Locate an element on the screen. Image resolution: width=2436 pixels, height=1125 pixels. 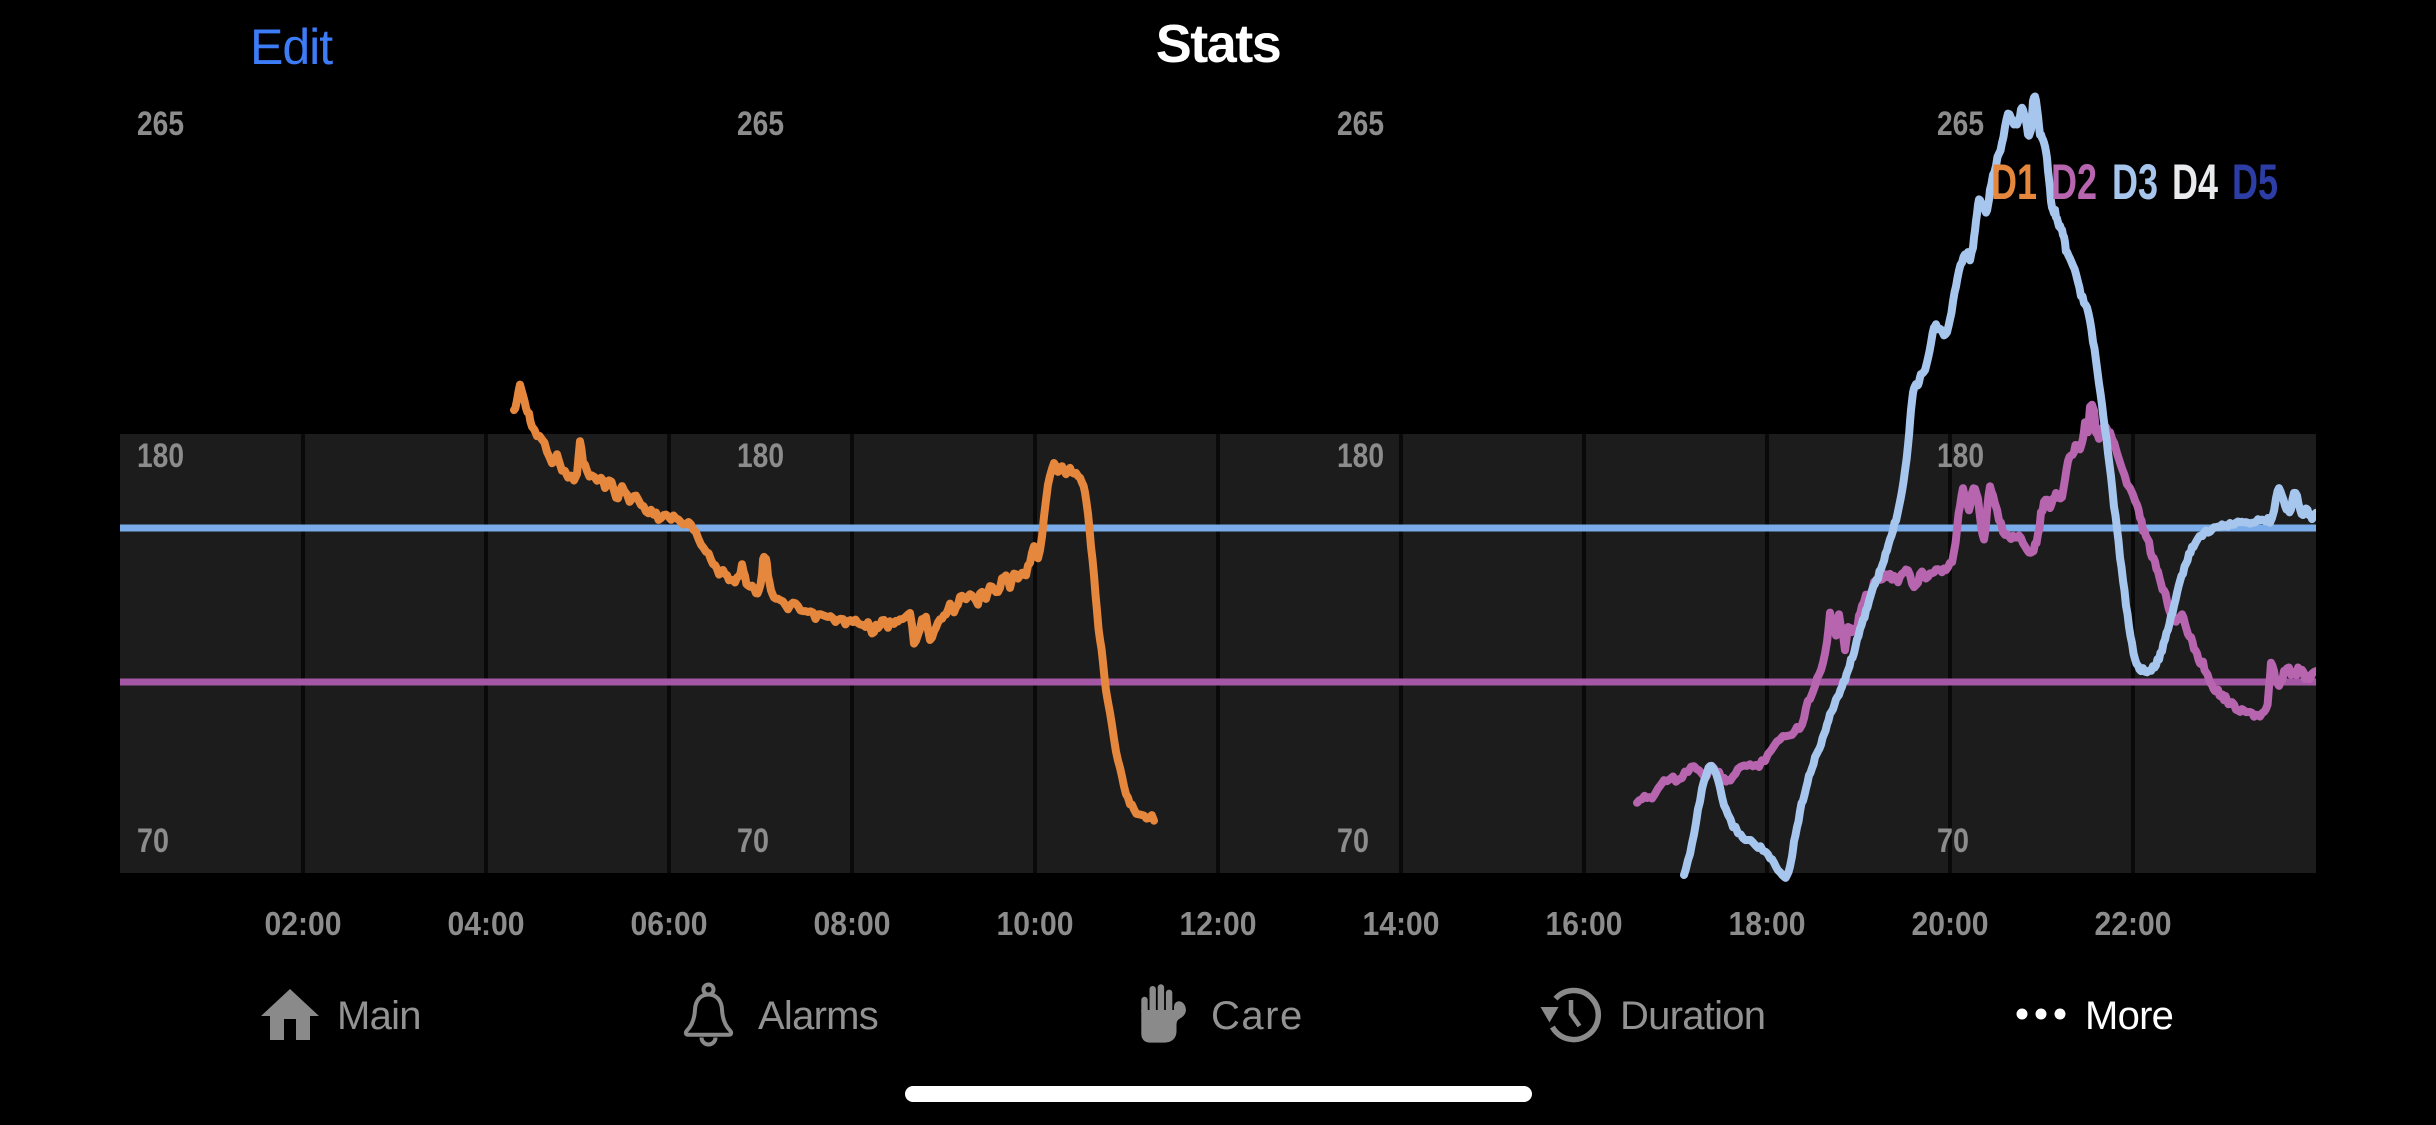
svg-text: D3 is located at coordinates (2135, 182).